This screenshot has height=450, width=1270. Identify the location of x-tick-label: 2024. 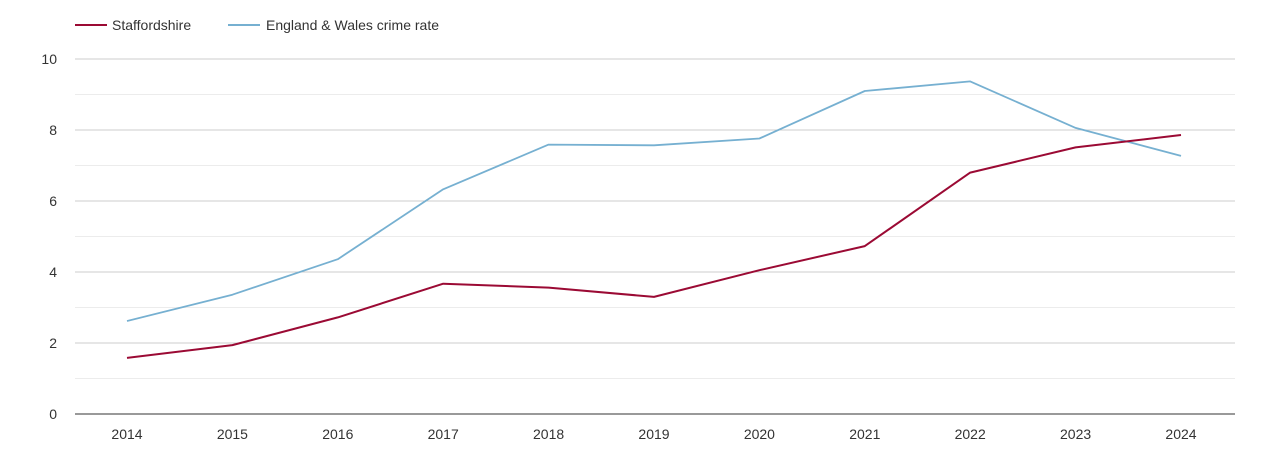
(1180, 434).